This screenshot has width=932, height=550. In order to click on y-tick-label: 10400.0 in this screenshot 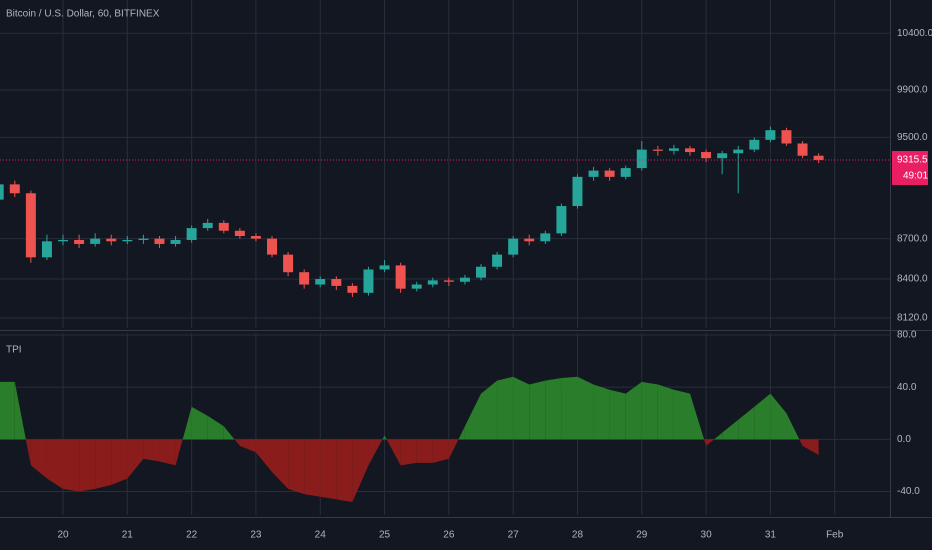, I will do `click(914, 33)`.